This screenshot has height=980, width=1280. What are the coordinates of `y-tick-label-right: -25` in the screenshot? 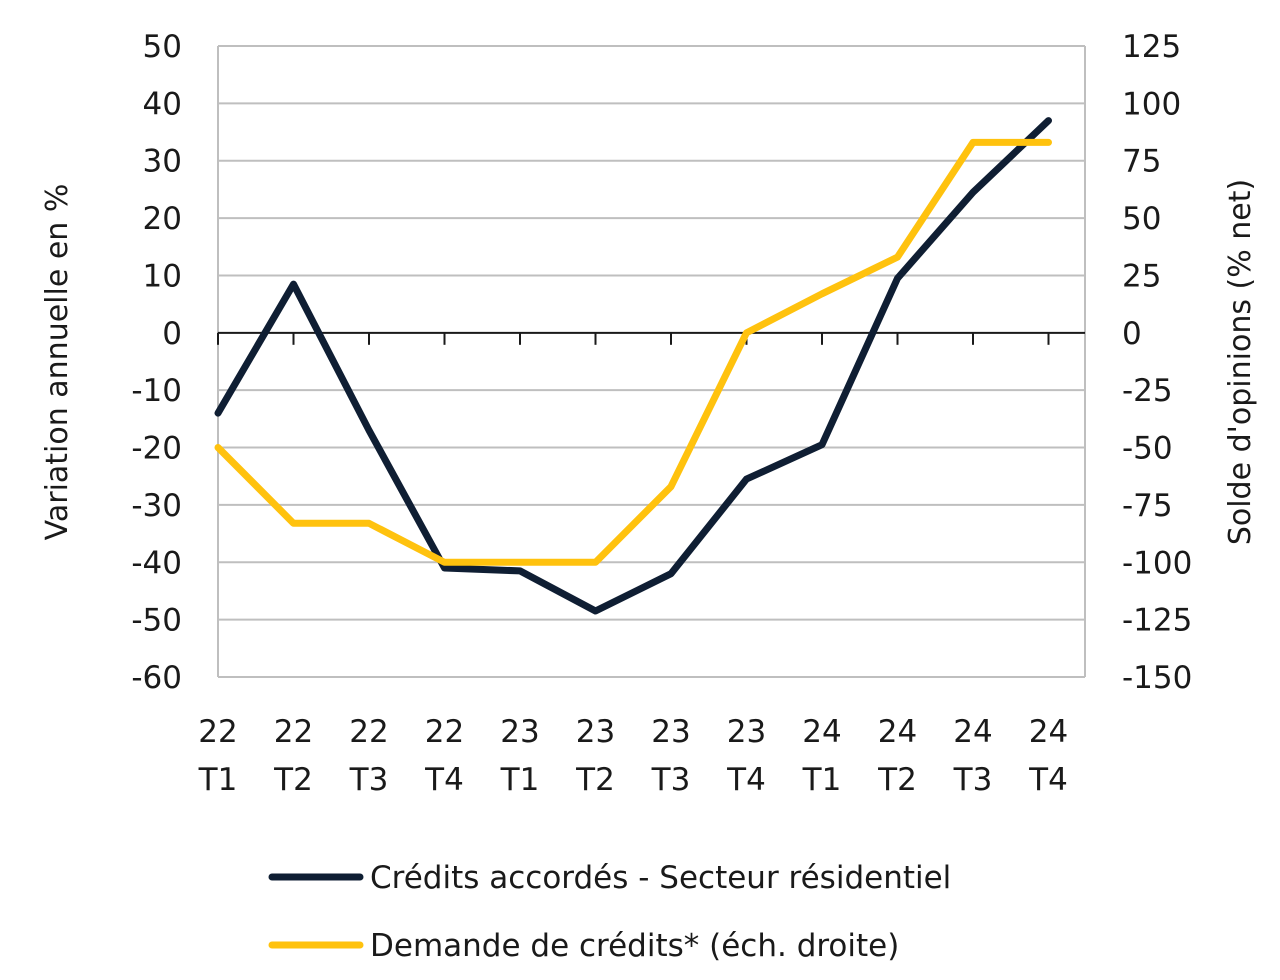 It's located at (1147, 391).